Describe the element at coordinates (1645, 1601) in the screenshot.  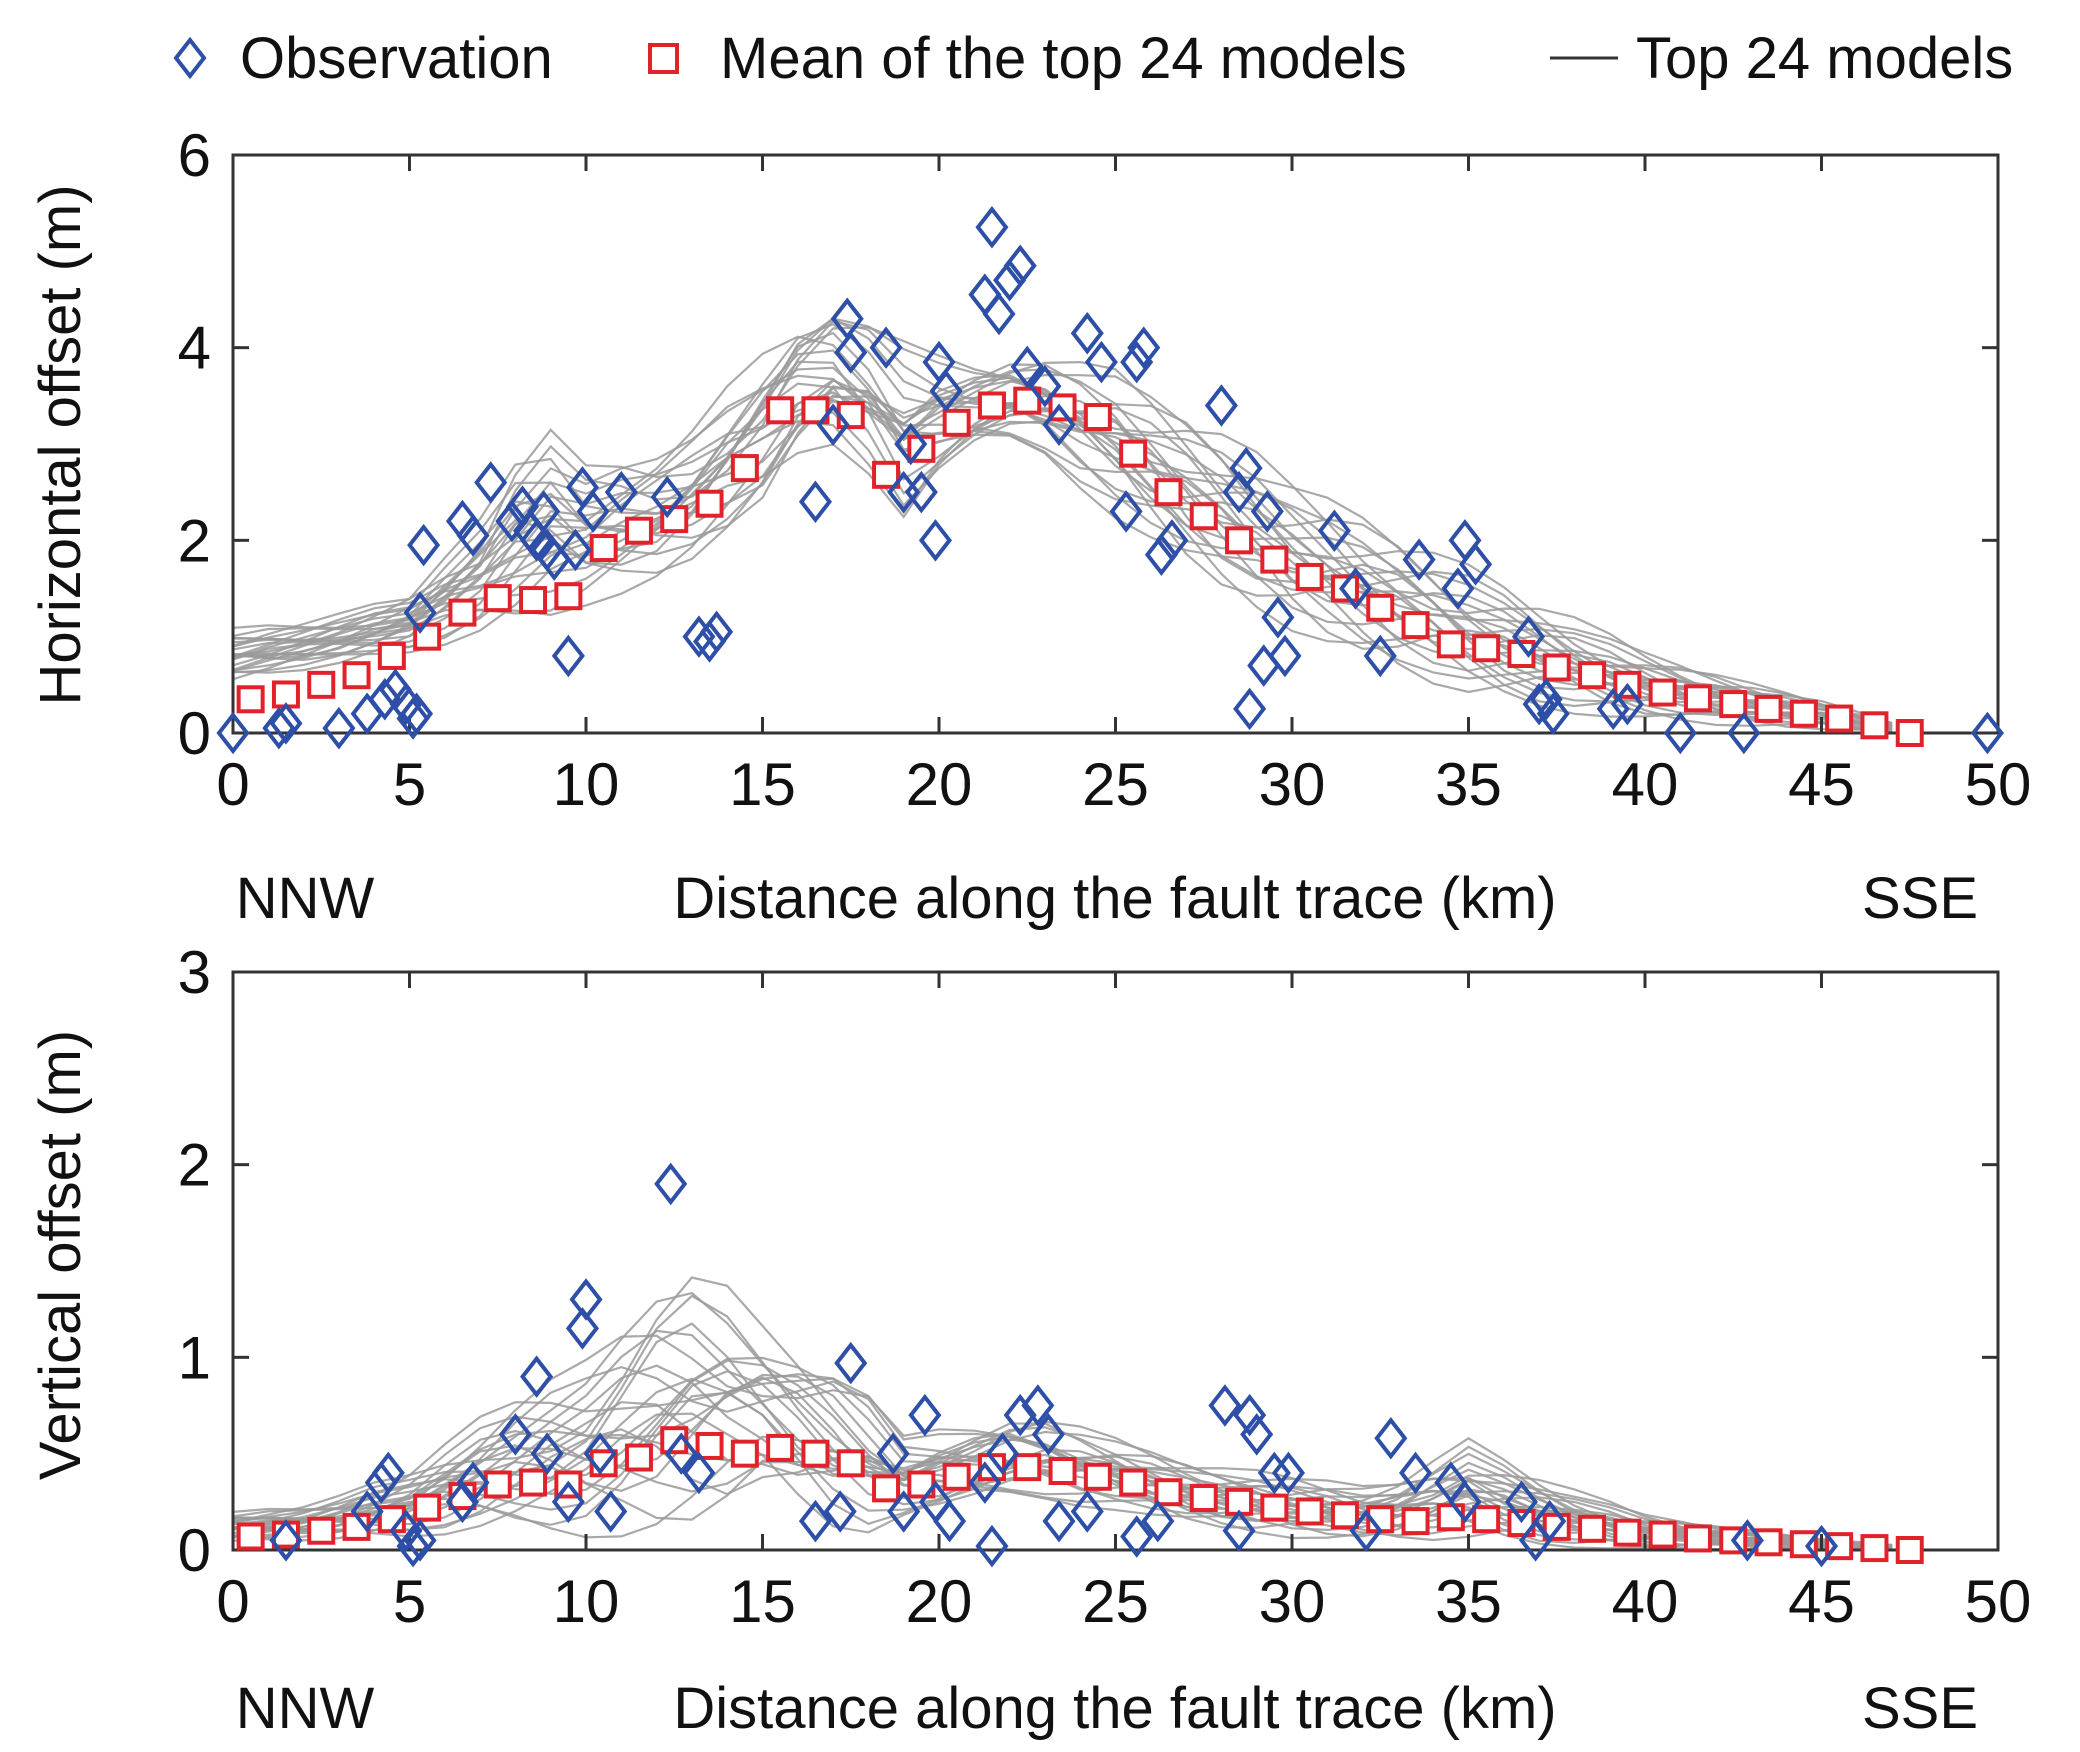
I see `vertical-x-tick-label: 40` at that location.